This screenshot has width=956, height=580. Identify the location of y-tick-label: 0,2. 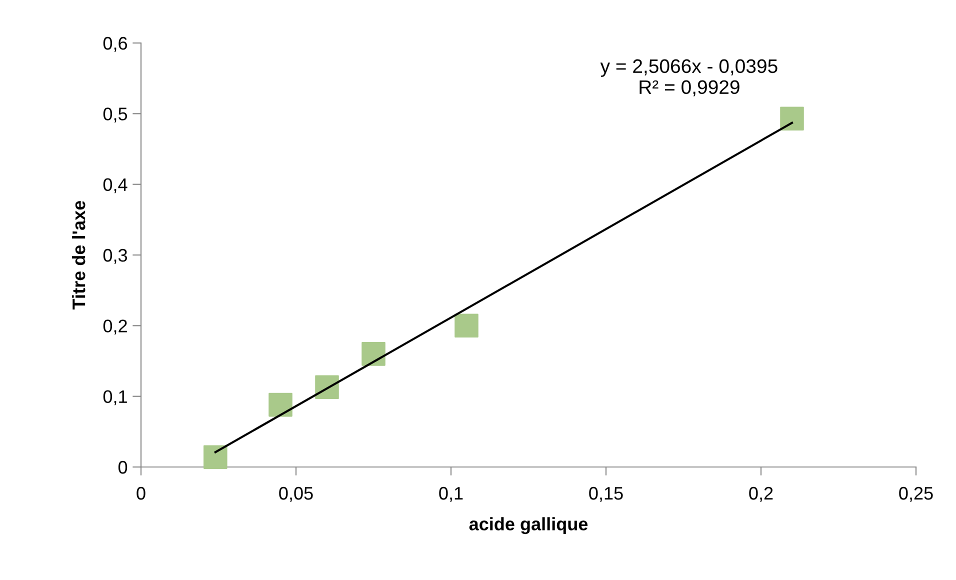
(115, 327).